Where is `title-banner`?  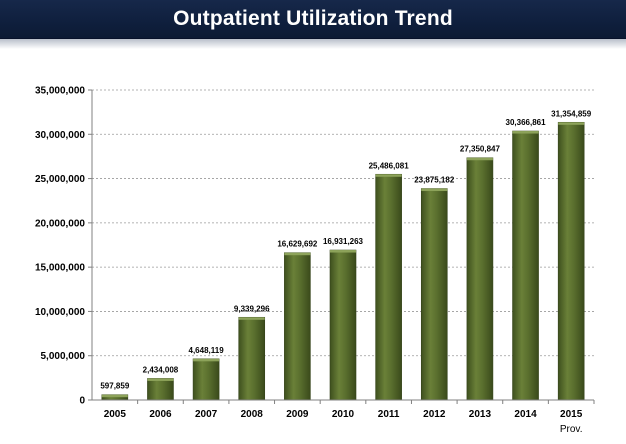
title-banner is located at coordinates (313, 19).